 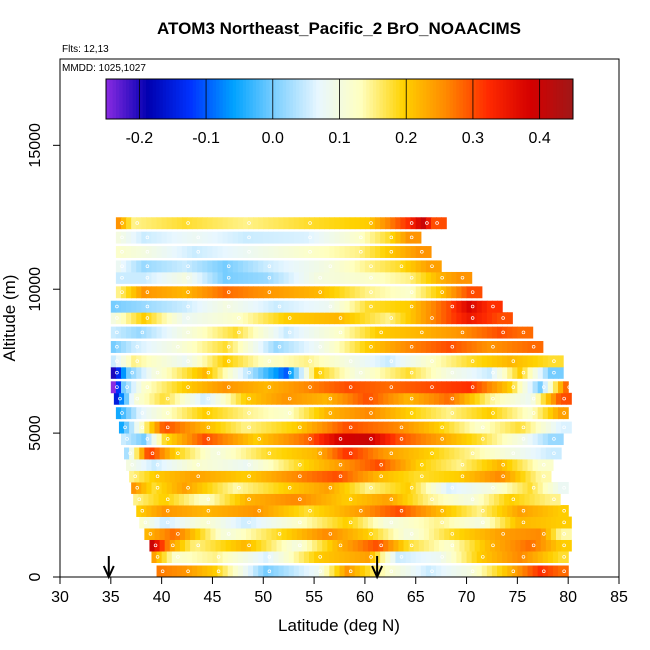 What do you see at coordinates (339, 112) in the screenshot?
I see `colorbar: -0.2 -0.1 0.0 0.1 0.2 0.3 0.4` at bounding box center [339, 112].